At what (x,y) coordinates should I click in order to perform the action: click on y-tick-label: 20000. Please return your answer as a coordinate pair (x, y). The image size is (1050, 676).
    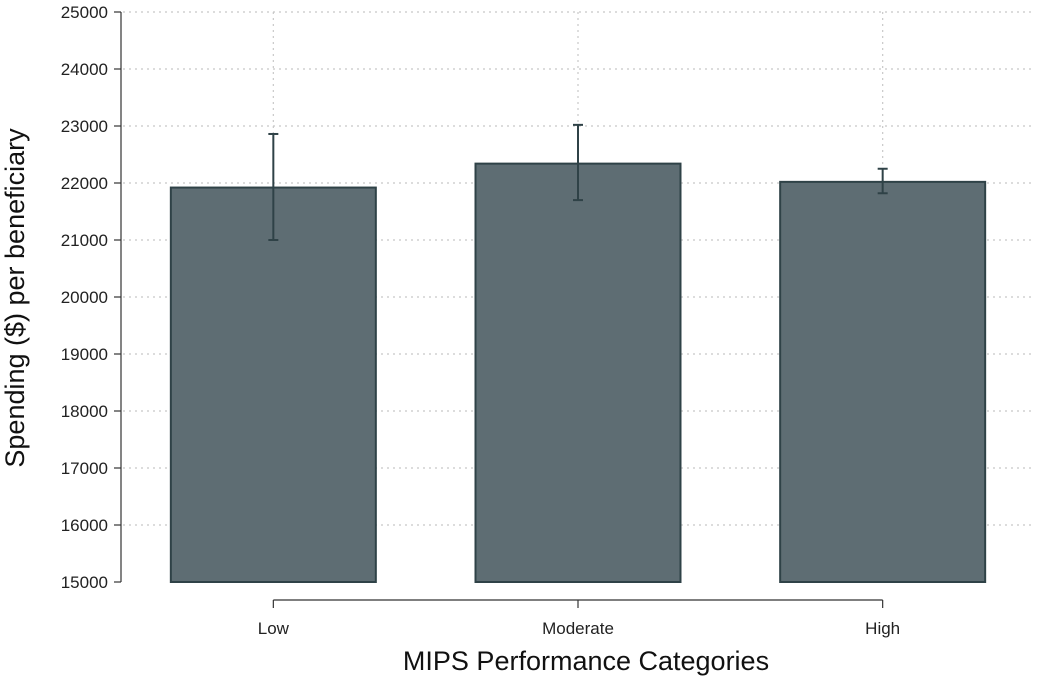
    Looking at the image, I should click on (84, 297).